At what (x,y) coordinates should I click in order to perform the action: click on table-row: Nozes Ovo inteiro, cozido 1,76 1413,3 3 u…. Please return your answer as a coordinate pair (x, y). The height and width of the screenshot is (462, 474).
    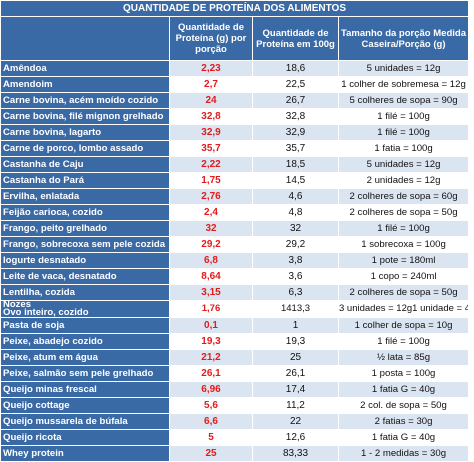
    Looking at the image, I should click on (235, 309).